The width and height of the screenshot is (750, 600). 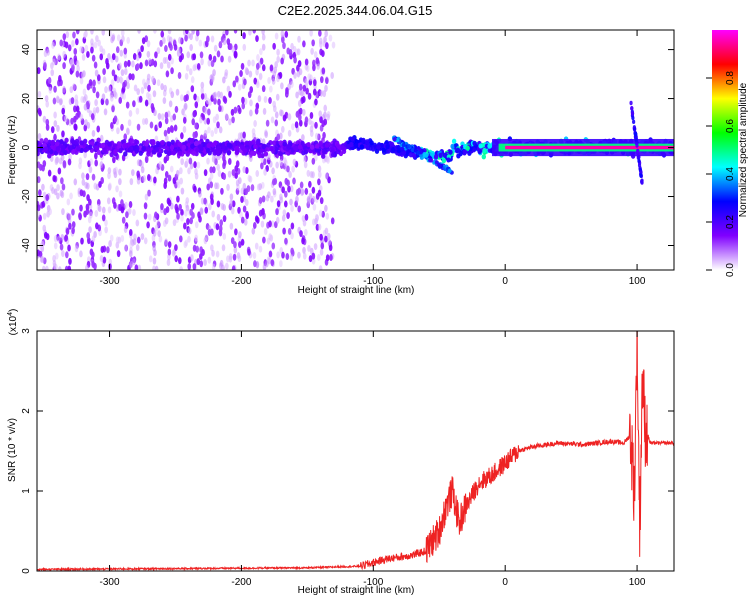 I want to click on colorbar-tick-label: 0.8, so click(x=730, y=78).